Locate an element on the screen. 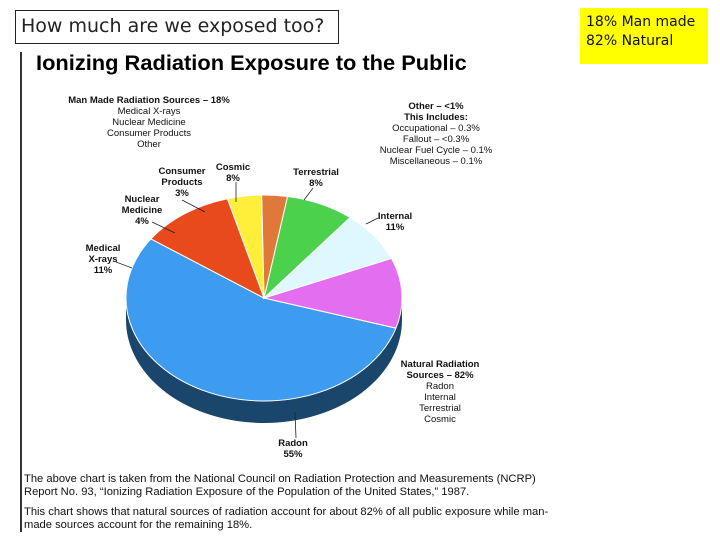  man-made-item: Medical X-rays is located at coordinates (149, 111).